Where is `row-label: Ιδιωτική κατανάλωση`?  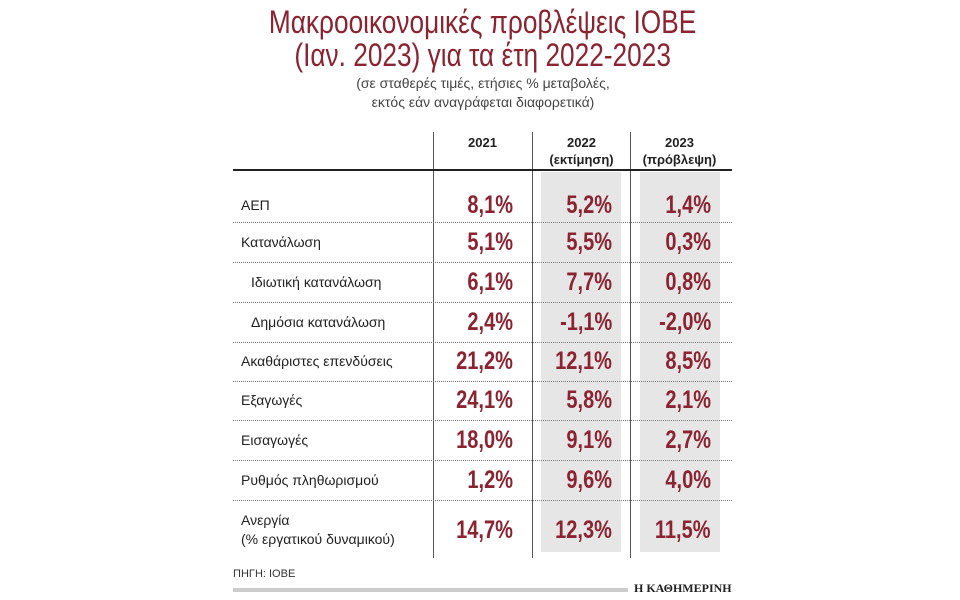
row-label: Ιδιωτική κατανάλωση is located at coordinates (316, 282).